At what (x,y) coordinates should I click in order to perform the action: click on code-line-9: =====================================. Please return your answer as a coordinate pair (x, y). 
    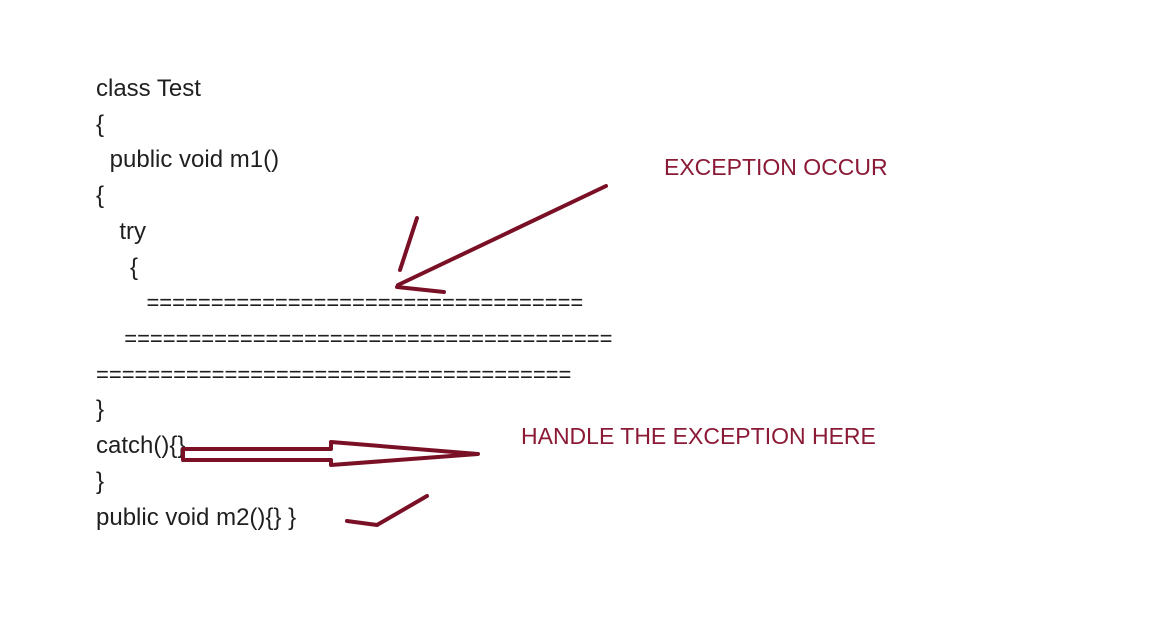
    Looking at the image, I should click on (334, 374).